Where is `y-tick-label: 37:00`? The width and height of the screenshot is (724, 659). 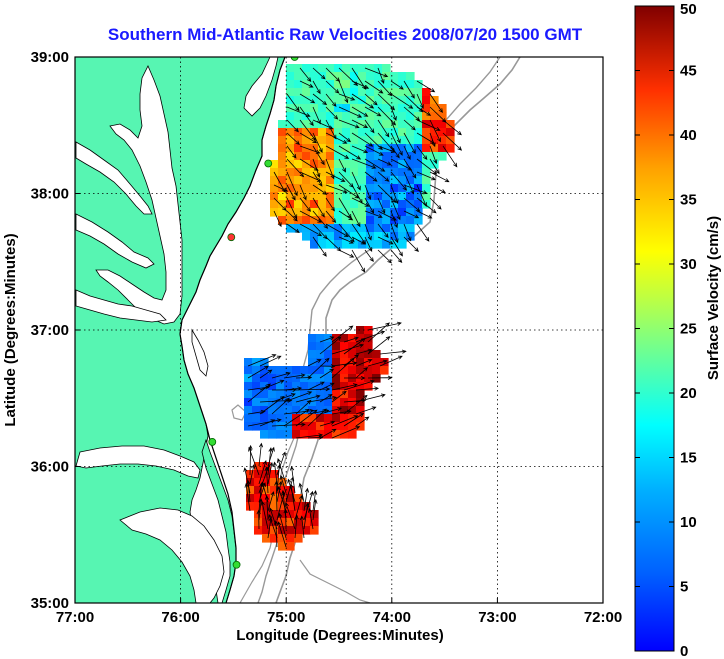 y-tick-label: 37:00 is located at coordinates (50, 330).